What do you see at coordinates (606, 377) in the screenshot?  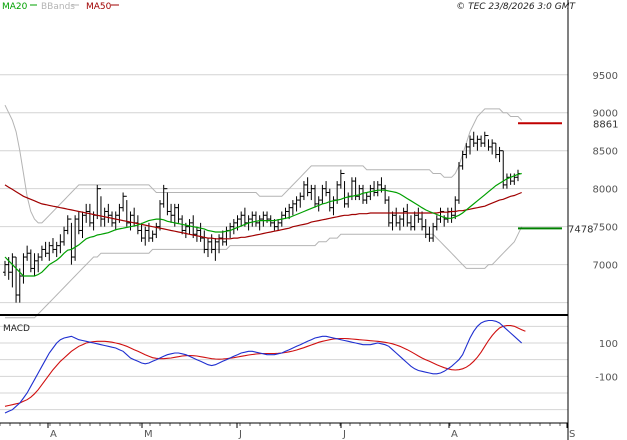 I see `macd-tick-label: -100` at bounding box center [606, 377].